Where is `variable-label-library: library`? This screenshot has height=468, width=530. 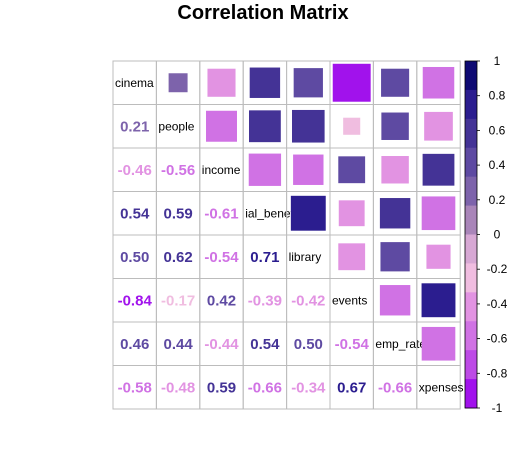
variable-label-library: library is located at coordinates (305, 257).